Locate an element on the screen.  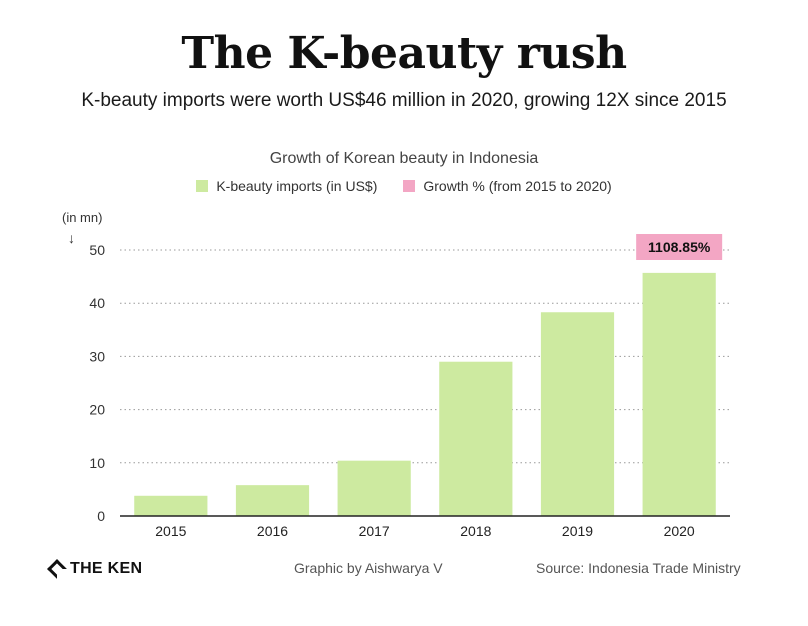
legend-item-growth: Growth % (from 2015 to 2020) is located at coordinates (507, 186).